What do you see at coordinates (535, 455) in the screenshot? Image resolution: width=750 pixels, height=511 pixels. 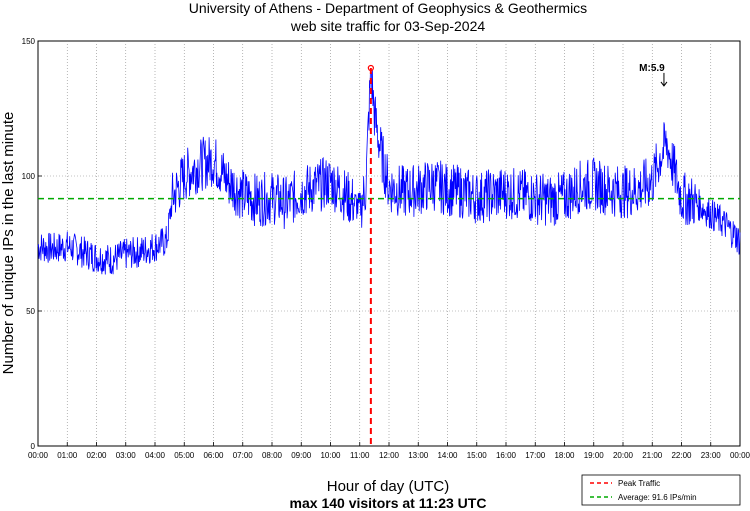 I see `x-tick-label: 17:00` at bounding box center [535, 455].